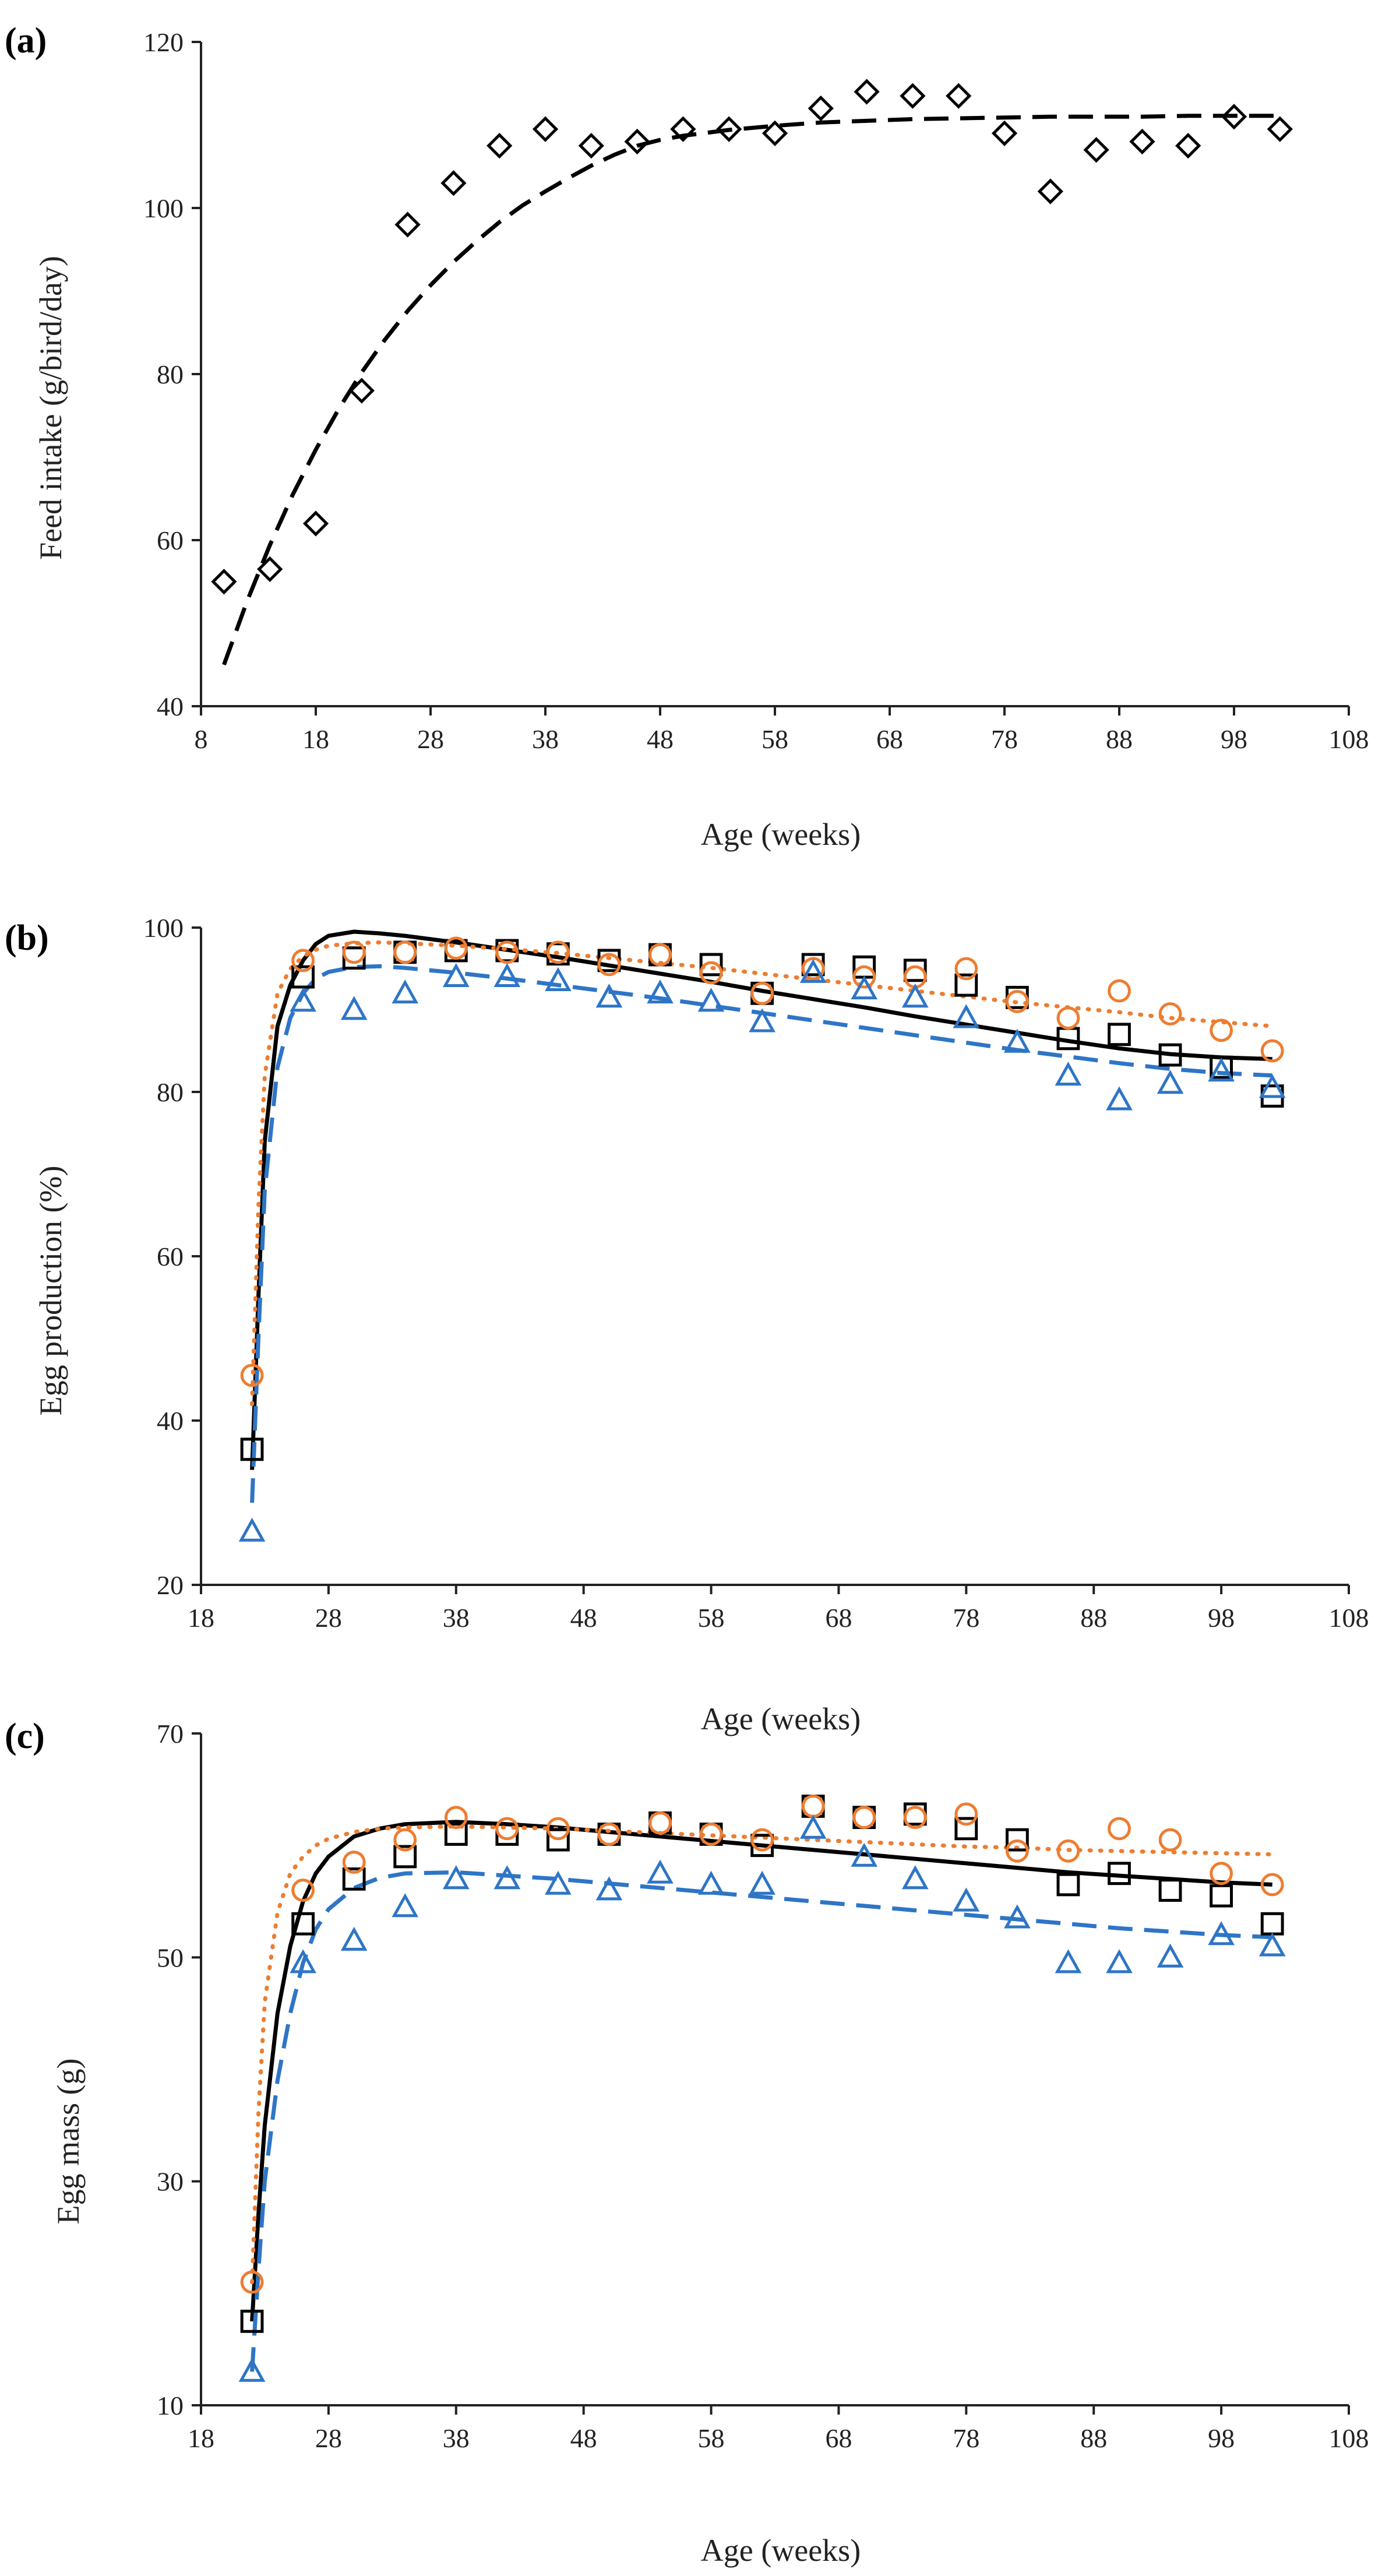 The height and width of the screenshot is (2576, 1396). I want to click on panel-b-x-tick-label: 18, so click(201, 1618).